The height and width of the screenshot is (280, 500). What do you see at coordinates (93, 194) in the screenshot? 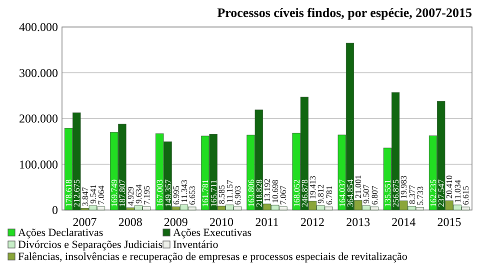
I see `data-label: 9.541` at bounding box center [93, 194].